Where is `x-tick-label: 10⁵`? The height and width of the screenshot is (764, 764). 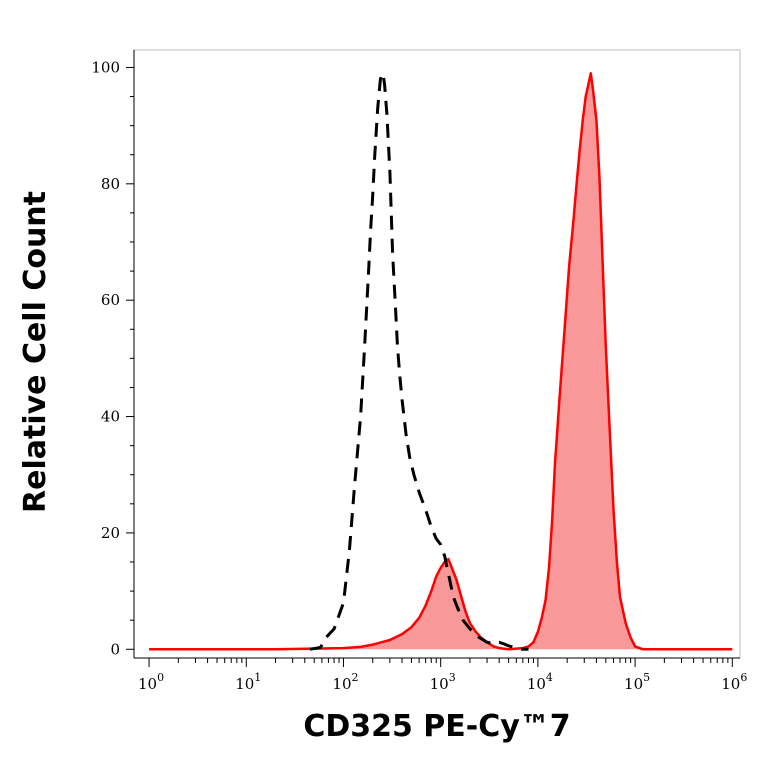
x-tick-label: 10⁵ is located at coordinates (637, 682).